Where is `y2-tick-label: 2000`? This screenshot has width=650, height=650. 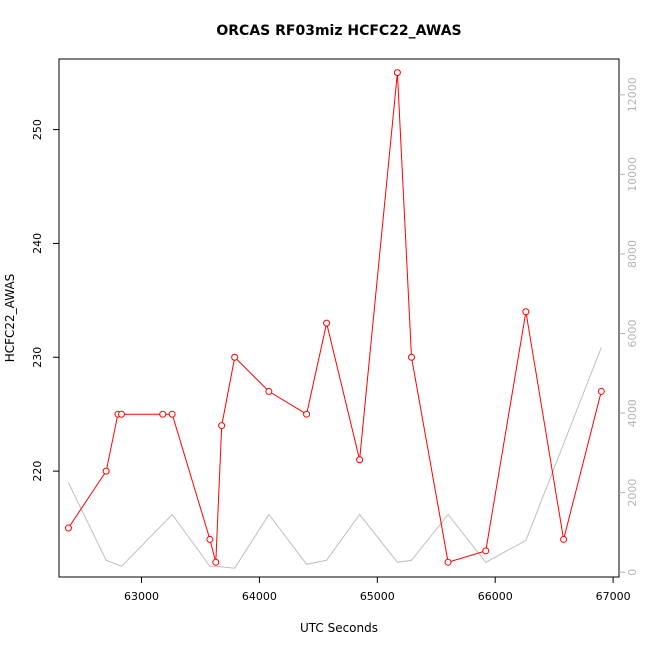 y2-tick-label: 2000 is located at coordinates (632, 493).